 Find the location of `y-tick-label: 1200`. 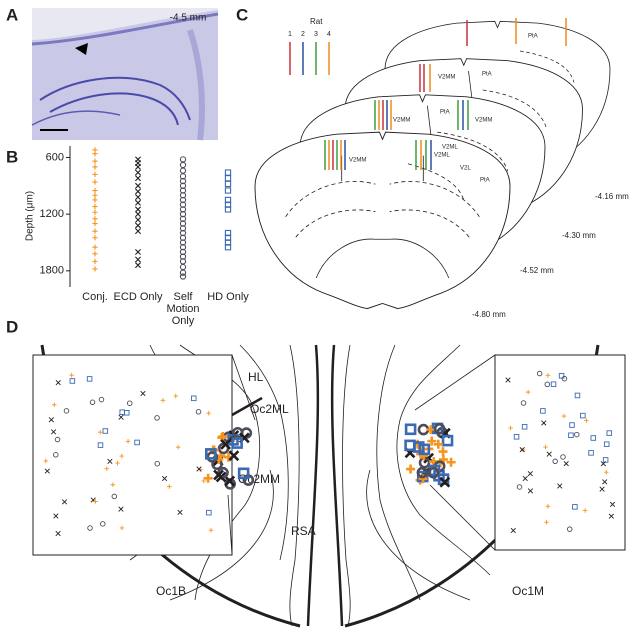

y-tick-label: 1200 is located at coordinates (52, 214).